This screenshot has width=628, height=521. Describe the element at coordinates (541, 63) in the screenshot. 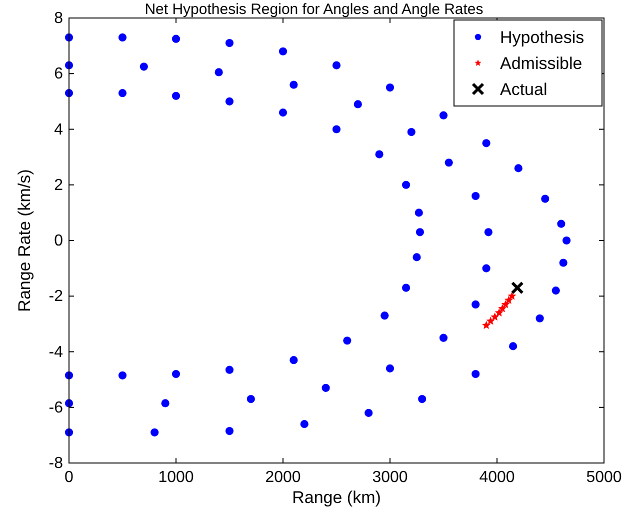

I see `legend-label: Admissible` at that location.